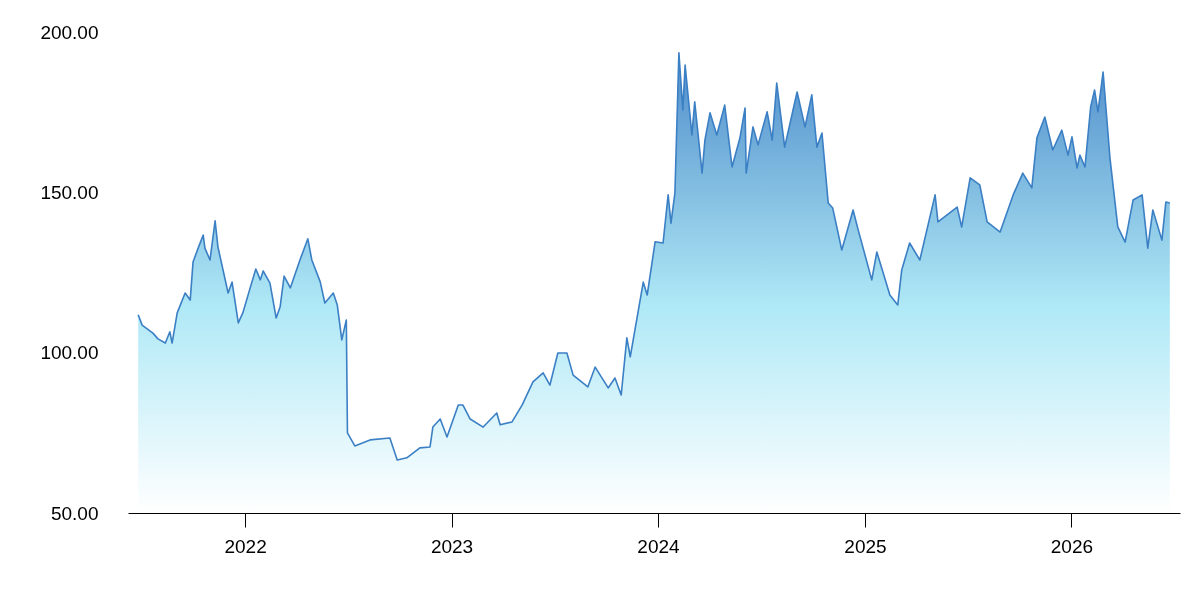  I want to click on x-tick-label: 2025, so click(865, 546).